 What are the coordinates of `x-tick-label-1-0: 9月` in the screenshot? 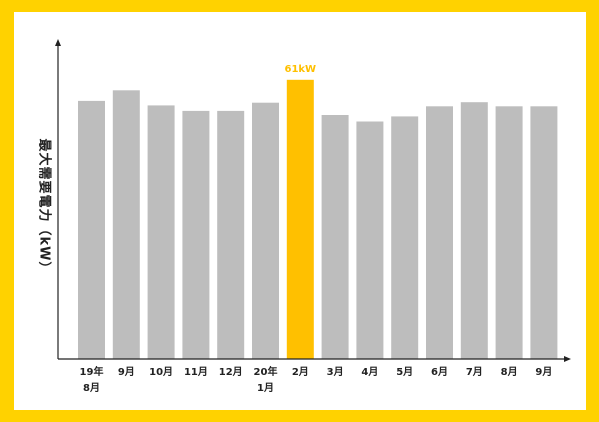 It's located at (126, 372).